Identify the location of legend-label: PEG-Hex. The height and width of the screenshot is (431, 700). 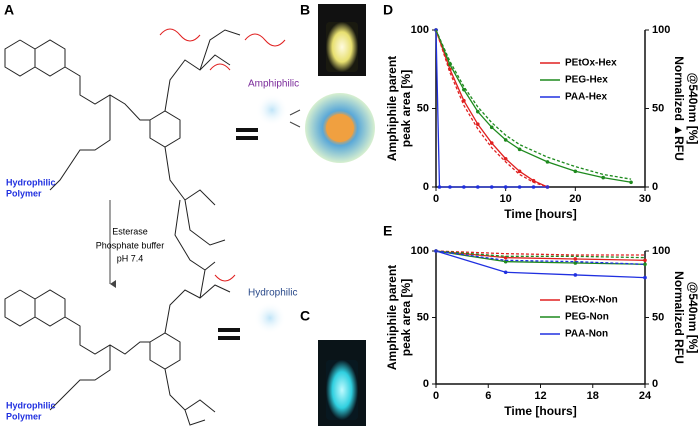
(586, 80).